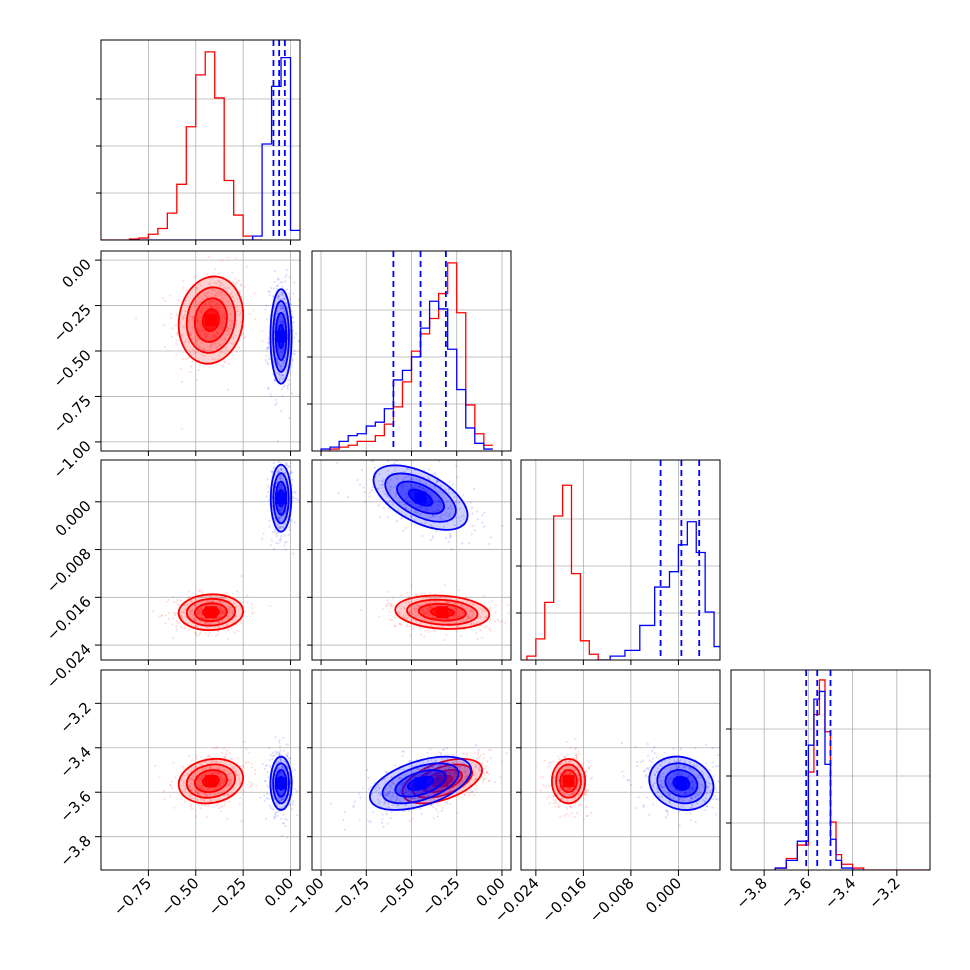  Describe the element at coordinates (211, 612) in the screenshot. I see `contour-red` at that location.